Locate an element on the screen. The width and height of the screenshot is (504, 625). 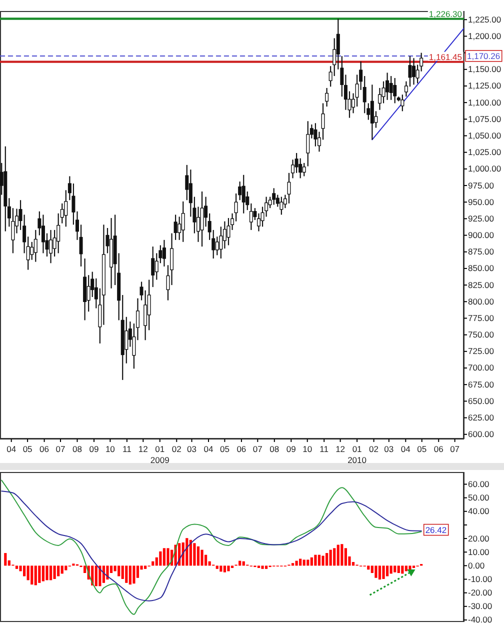
y-tick-label: 0.00 is located at coordinates (476, 565).